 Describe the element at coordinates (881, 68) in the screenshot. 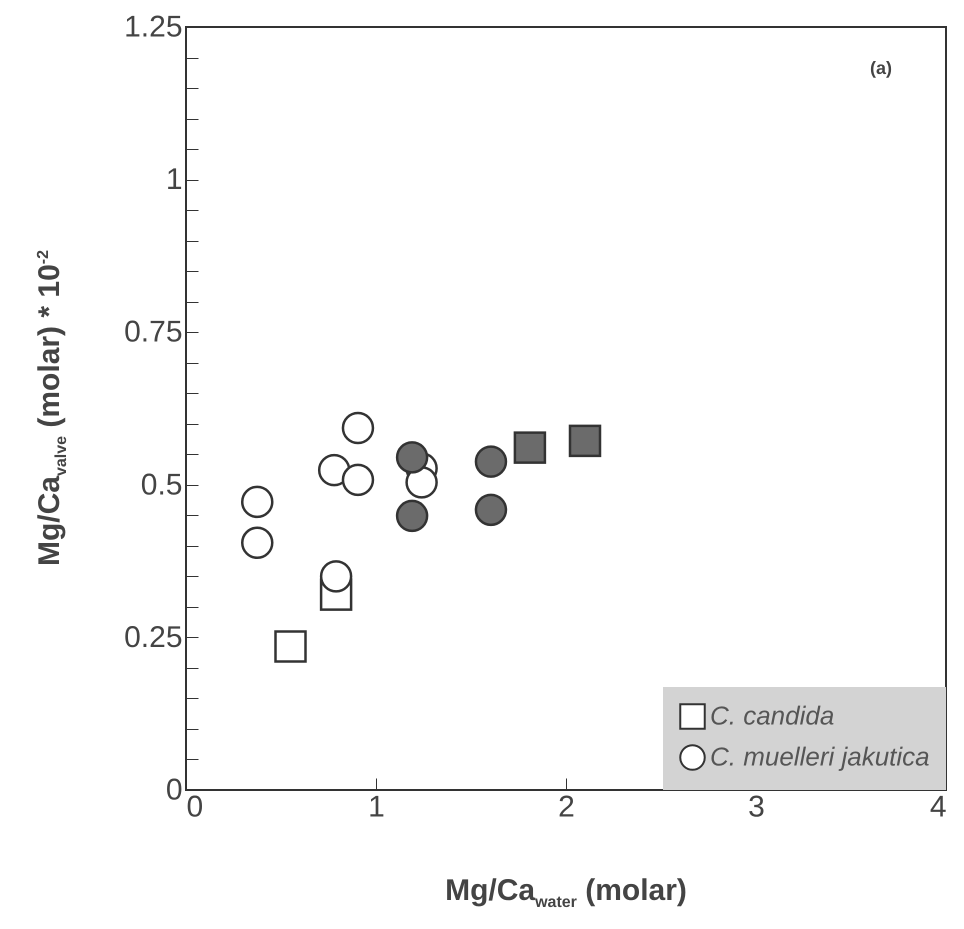

I see `annotation: (a)` at that location.